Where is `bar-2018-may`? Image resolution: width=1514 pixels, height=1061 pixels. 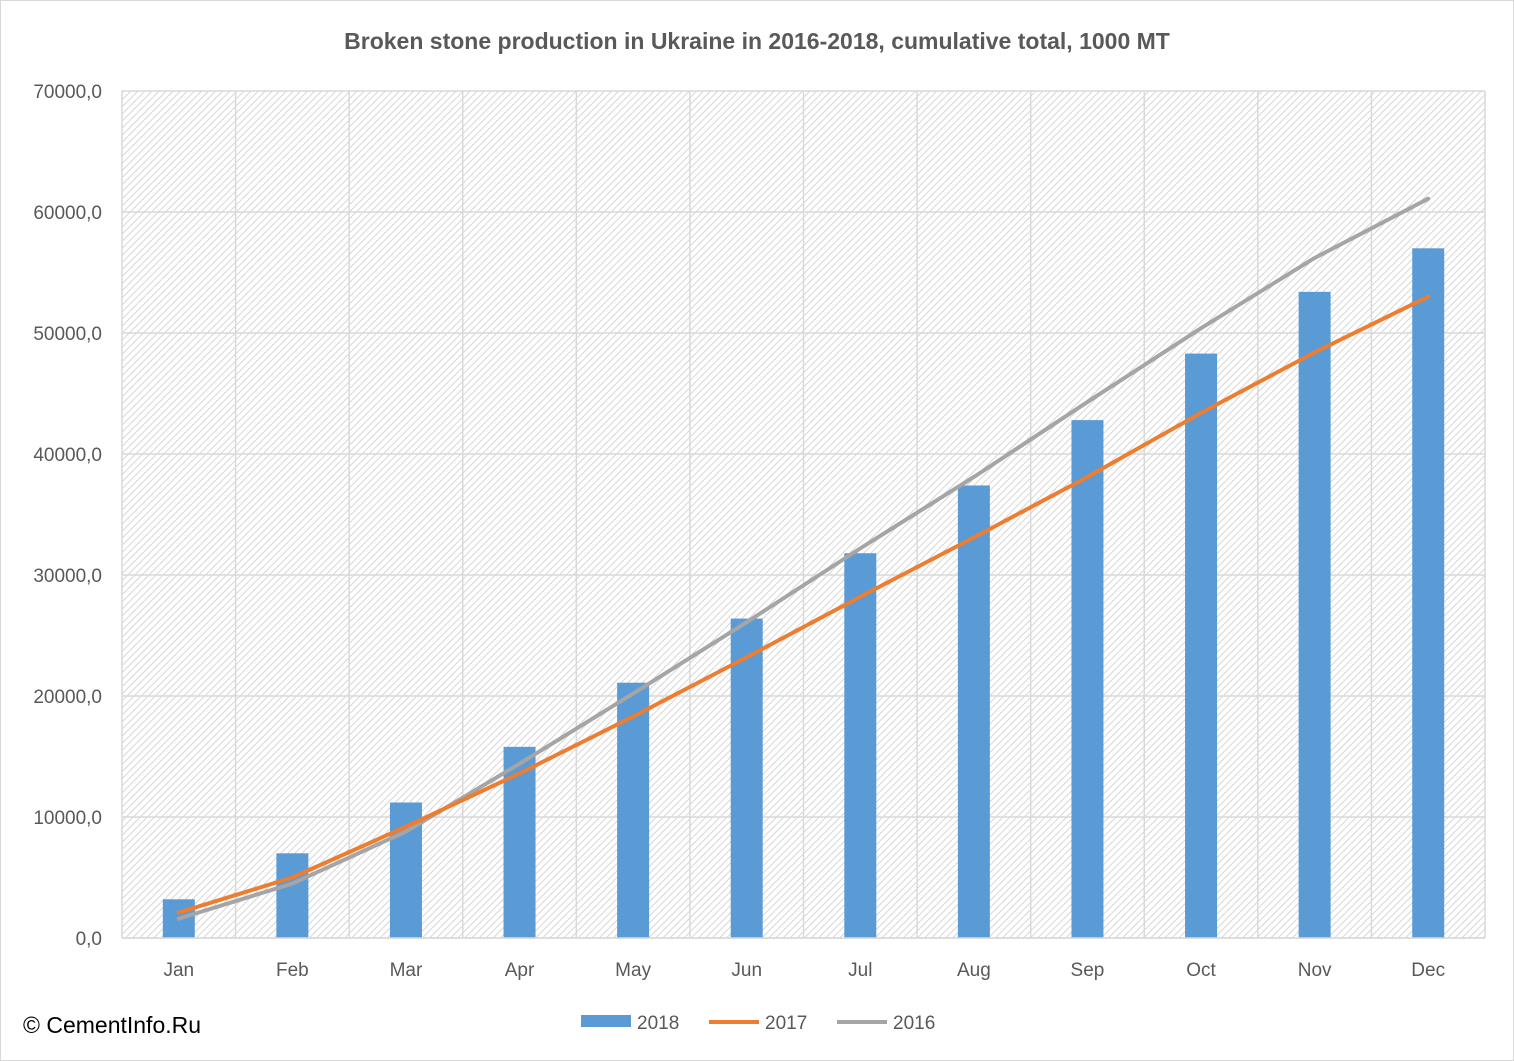
bar-2018-may is located at coordinates (633, 810).